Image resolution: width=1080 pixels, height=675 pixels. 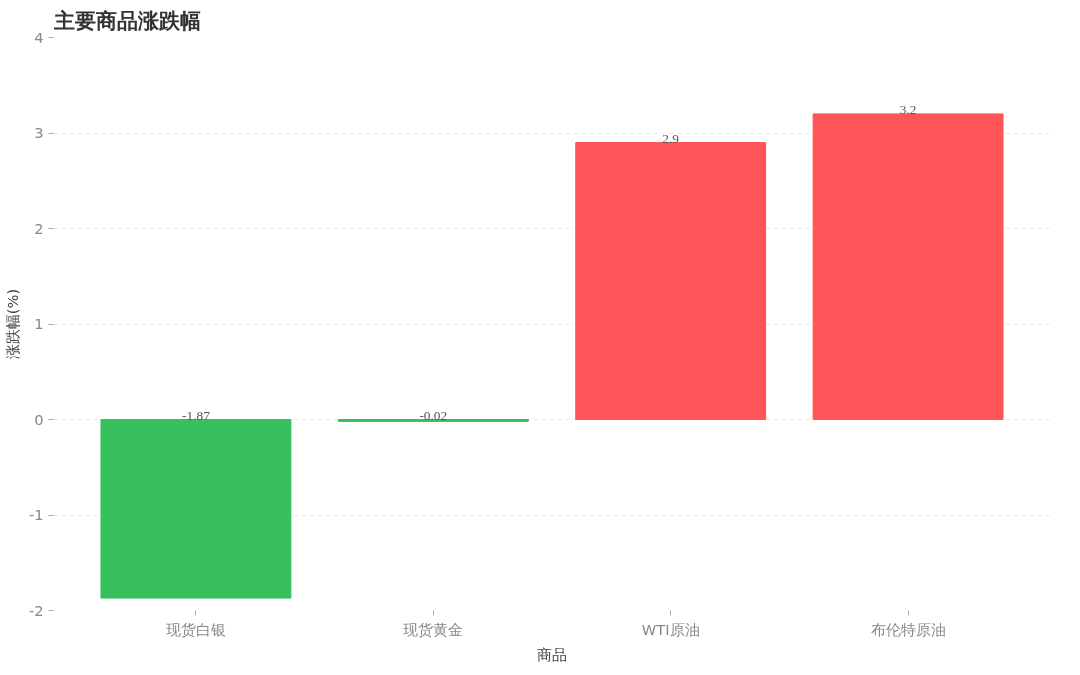 What do you see at coordinates (126, 20) in the screenshot?
I see `chart-title: 主要商品涨跌幅` at bounding box center [126, 20].